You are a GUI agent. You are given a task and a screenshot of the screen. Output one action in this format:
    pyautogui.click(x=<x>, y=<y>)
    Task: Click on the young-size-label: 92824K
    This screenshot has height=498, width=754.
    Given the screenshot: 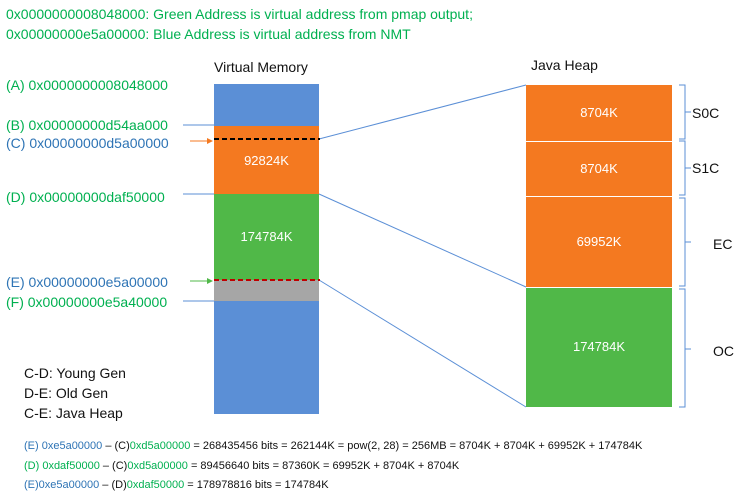 What is the action you would take?
    pyautogui.click(x=266, y=160)
    